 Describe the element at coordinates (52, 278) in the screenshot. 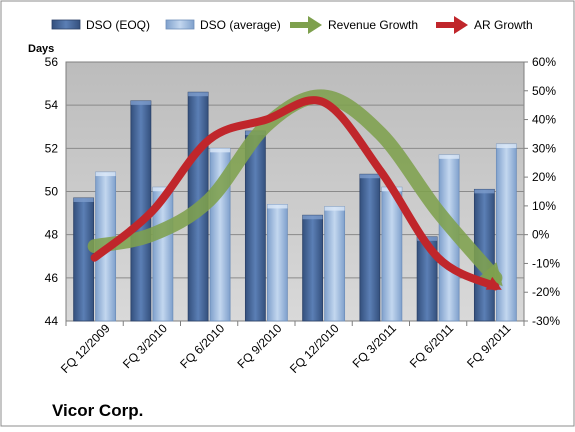

I see `y-tick-label: 46` at that location.